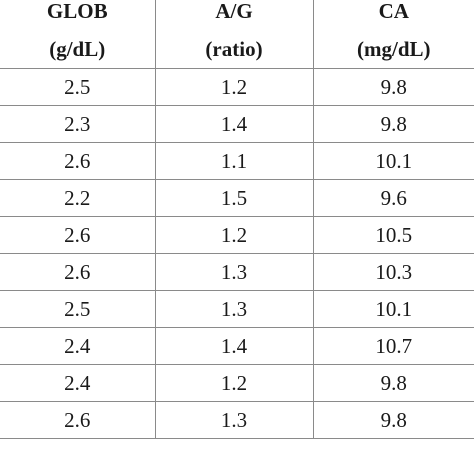  What do you see at coordinates (393, 346) in the screenshot?
I see `cell-ca: 10.7` at bounding box center [393, 346].